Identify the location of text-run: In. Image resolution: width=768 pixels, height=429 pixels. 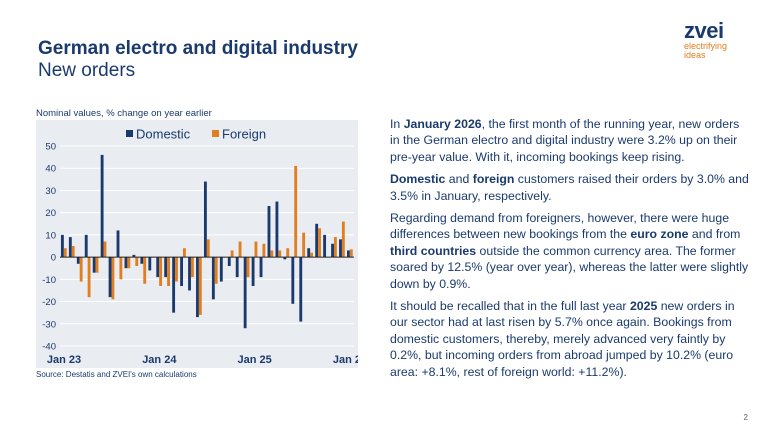
(397, 124).